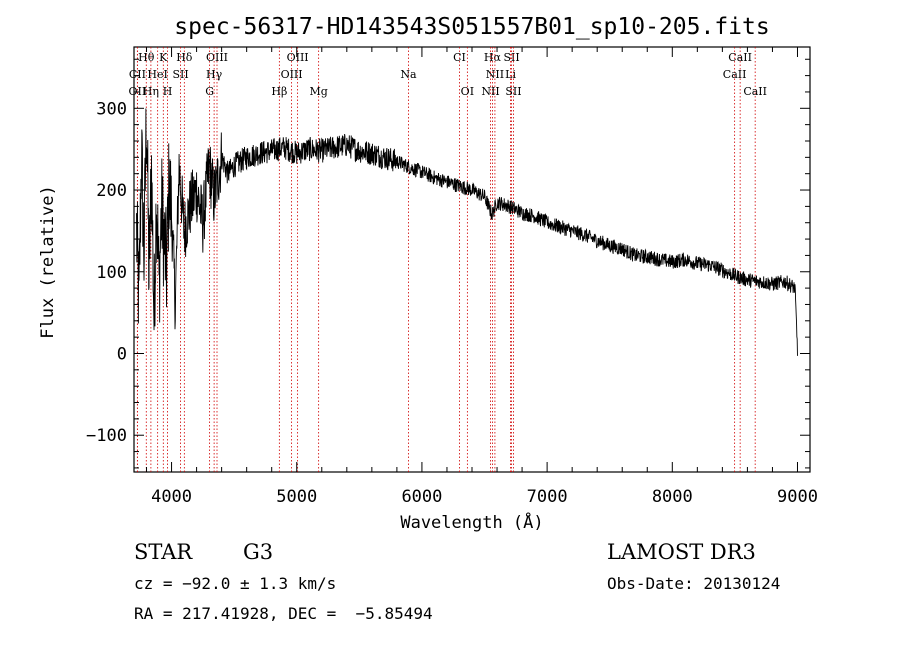 The height and width of the screenshot is (649, 900). What do you see at coordinates (681, 552) in the screenshot?
I see `survey-name: LAMOST DR3` at bounding box center [681, 552].